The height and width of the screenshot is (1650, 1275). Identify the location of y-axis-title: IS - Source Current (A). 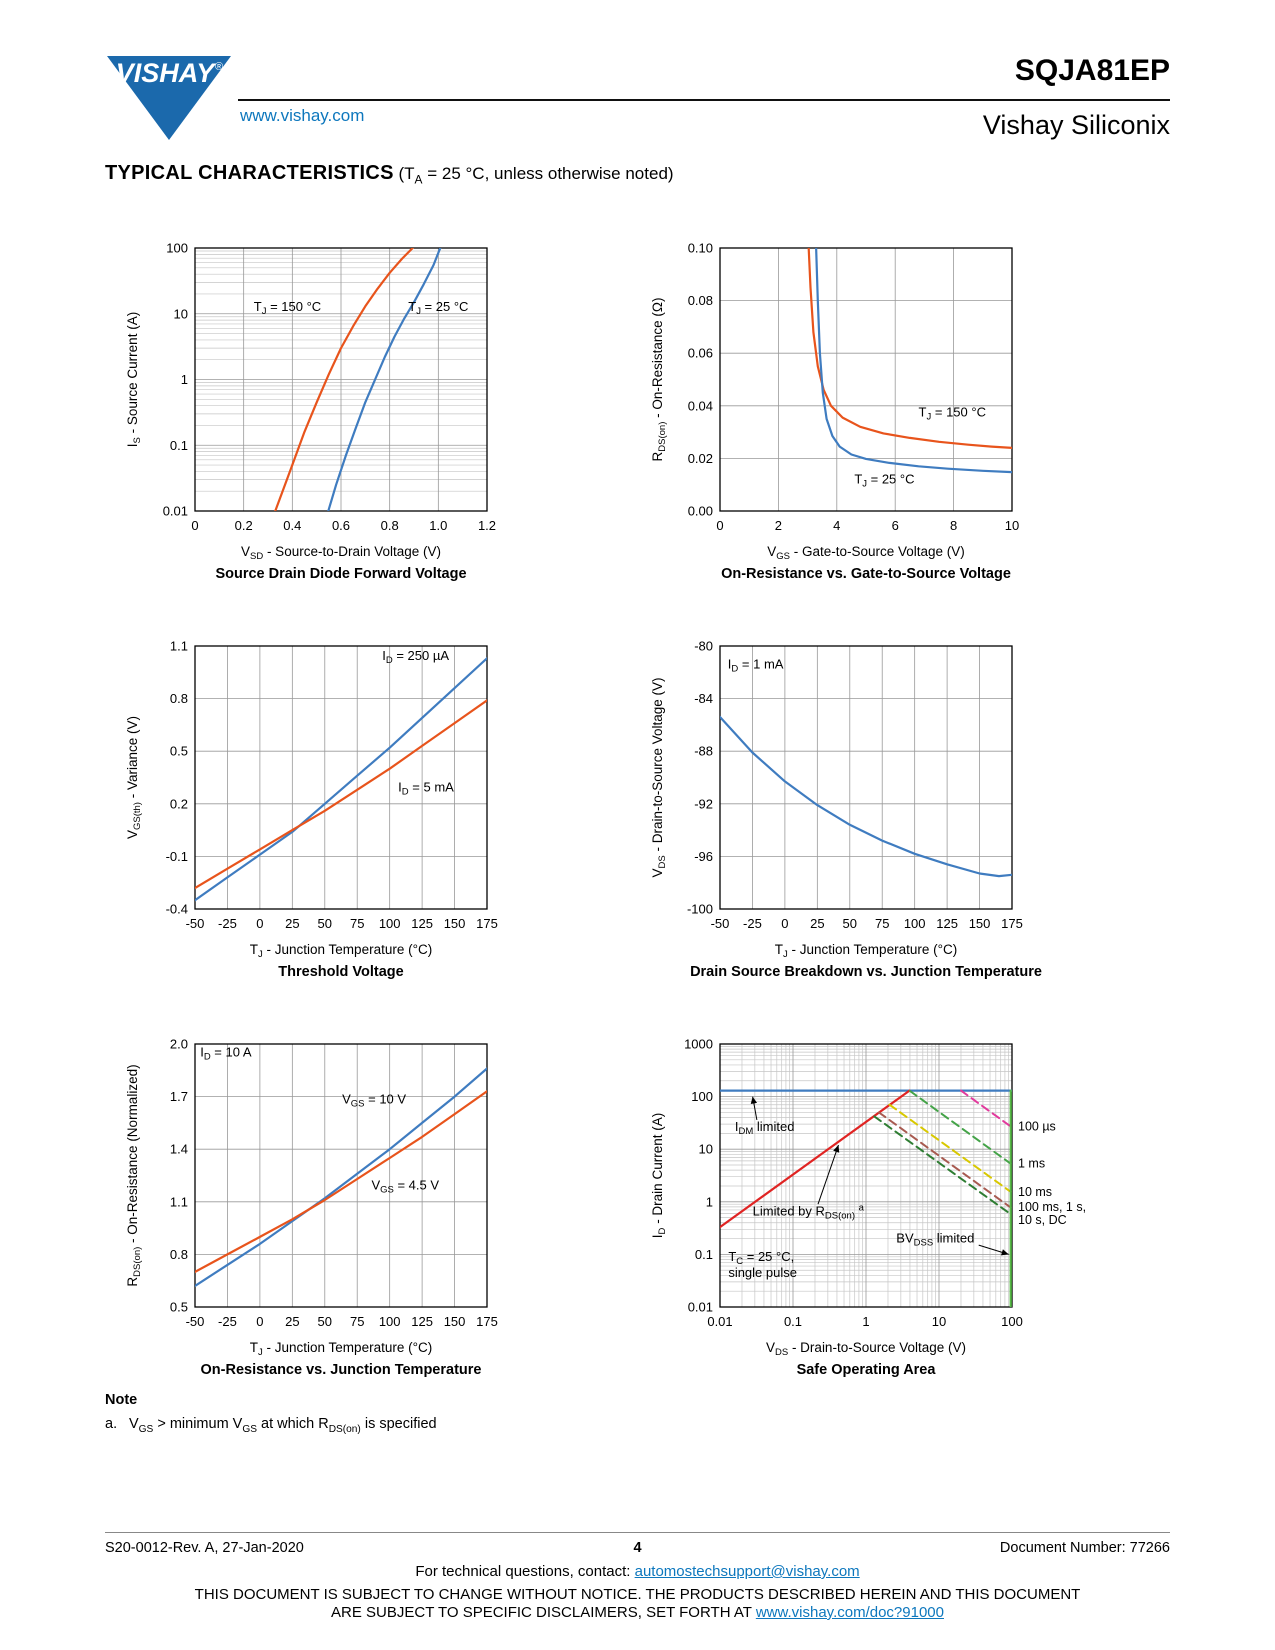
(134, 379).